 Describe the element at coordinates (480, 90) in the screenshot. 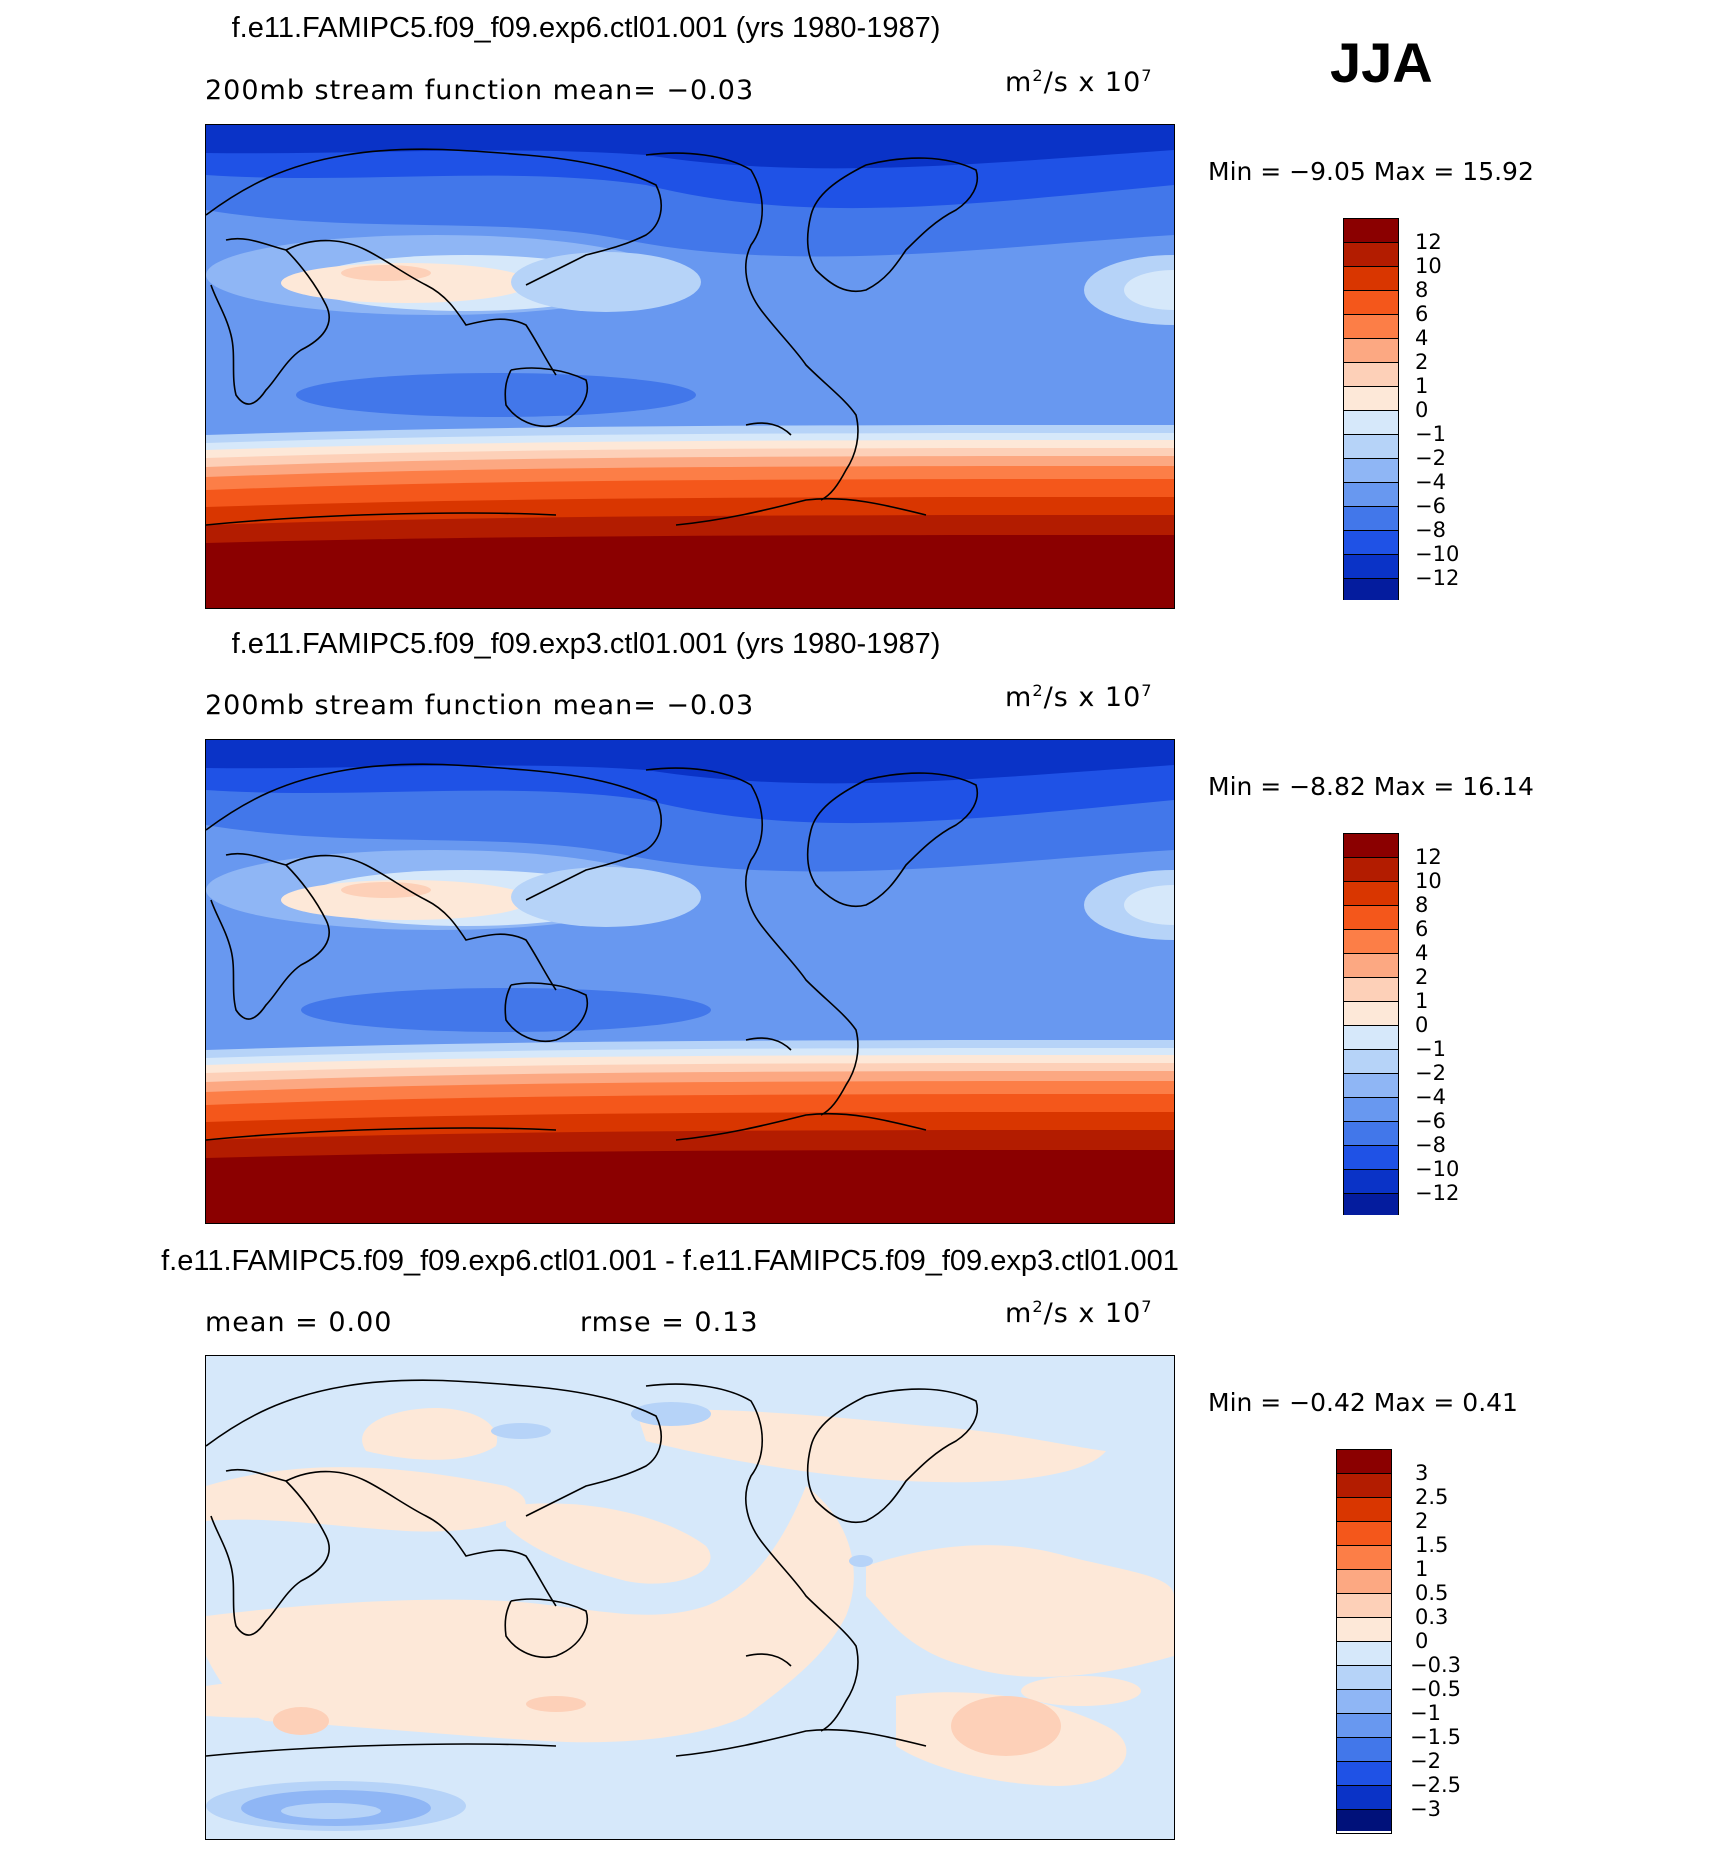

I see `panel1-subtitle: 200mb stream function mean= −0.03` at that location.